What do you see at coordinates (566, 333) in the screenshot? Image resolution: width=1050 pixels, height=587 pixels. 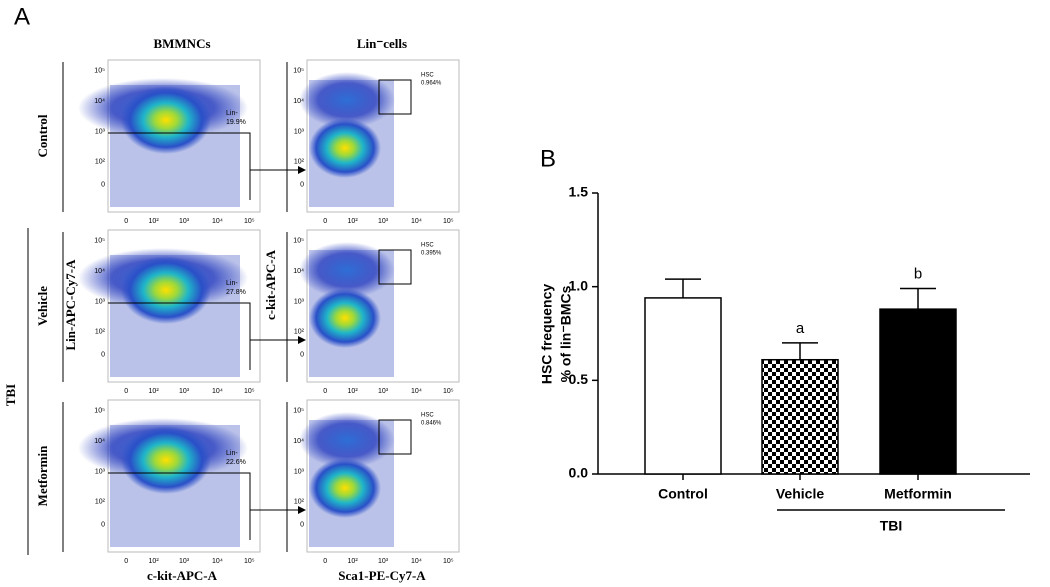 I see `y-axis-label: % of lin⁻BMCs` at bounding box center [566, 333].